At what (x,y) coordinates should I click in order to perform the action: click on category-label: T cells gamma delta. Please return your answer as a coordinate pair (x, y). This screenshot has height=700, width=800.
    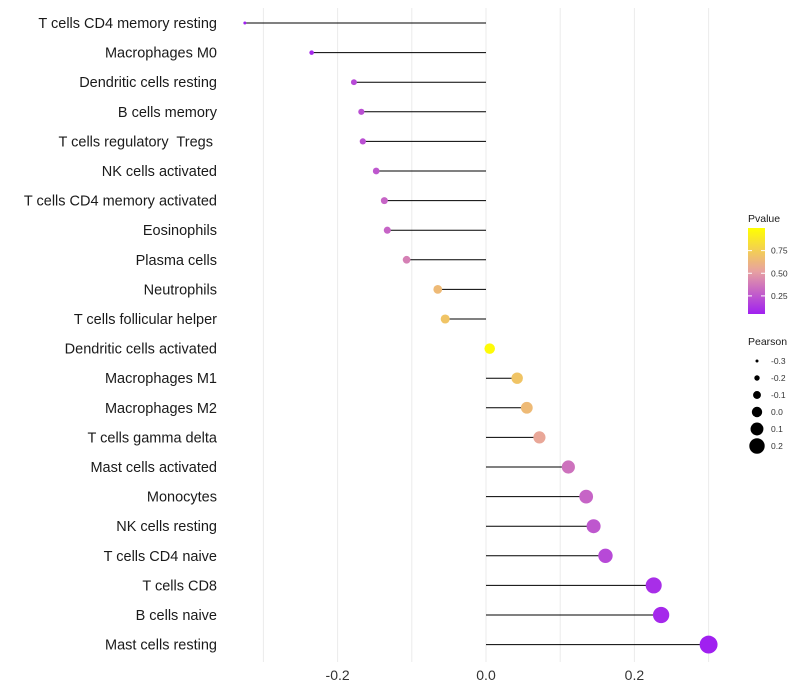
    Looking at the image, I should click on (153, 438).